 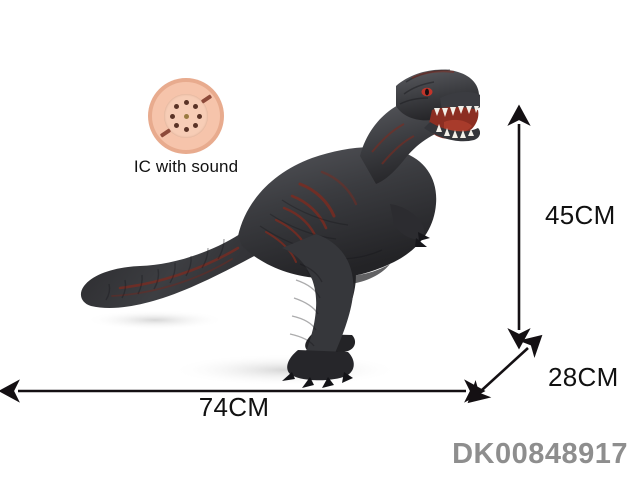 What do you see at coordinates (407, 222) in the screenshot?
I see `dino-arm` at bounding box center [407, 222].